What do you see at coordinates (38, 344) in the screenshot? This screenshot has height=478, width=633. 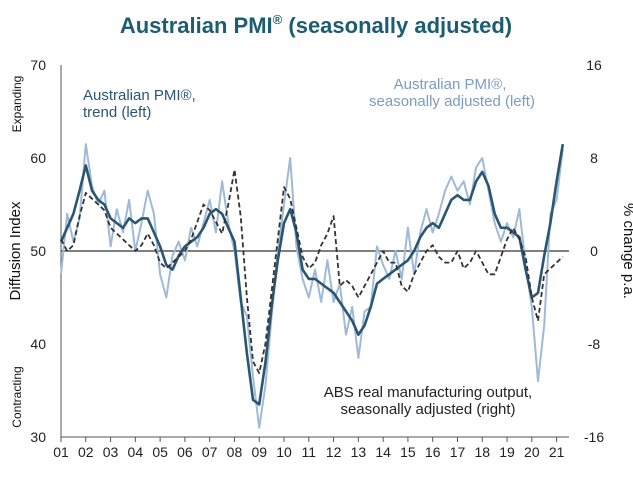 I see `left-tick-label: 40` at bounding box center [38, 344].